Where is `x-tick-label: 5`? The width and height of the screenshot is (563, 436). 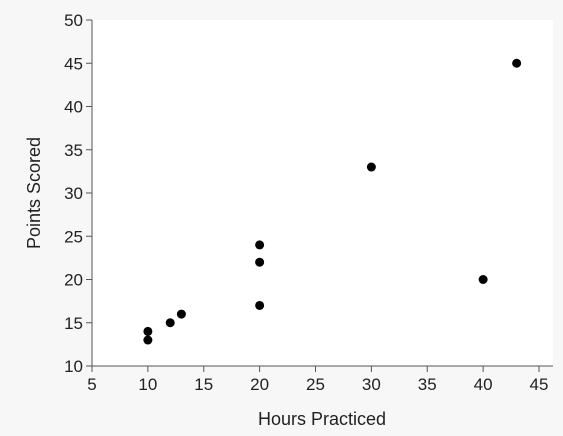 x-tick-label: 5 is located at coordinates (91, 384).